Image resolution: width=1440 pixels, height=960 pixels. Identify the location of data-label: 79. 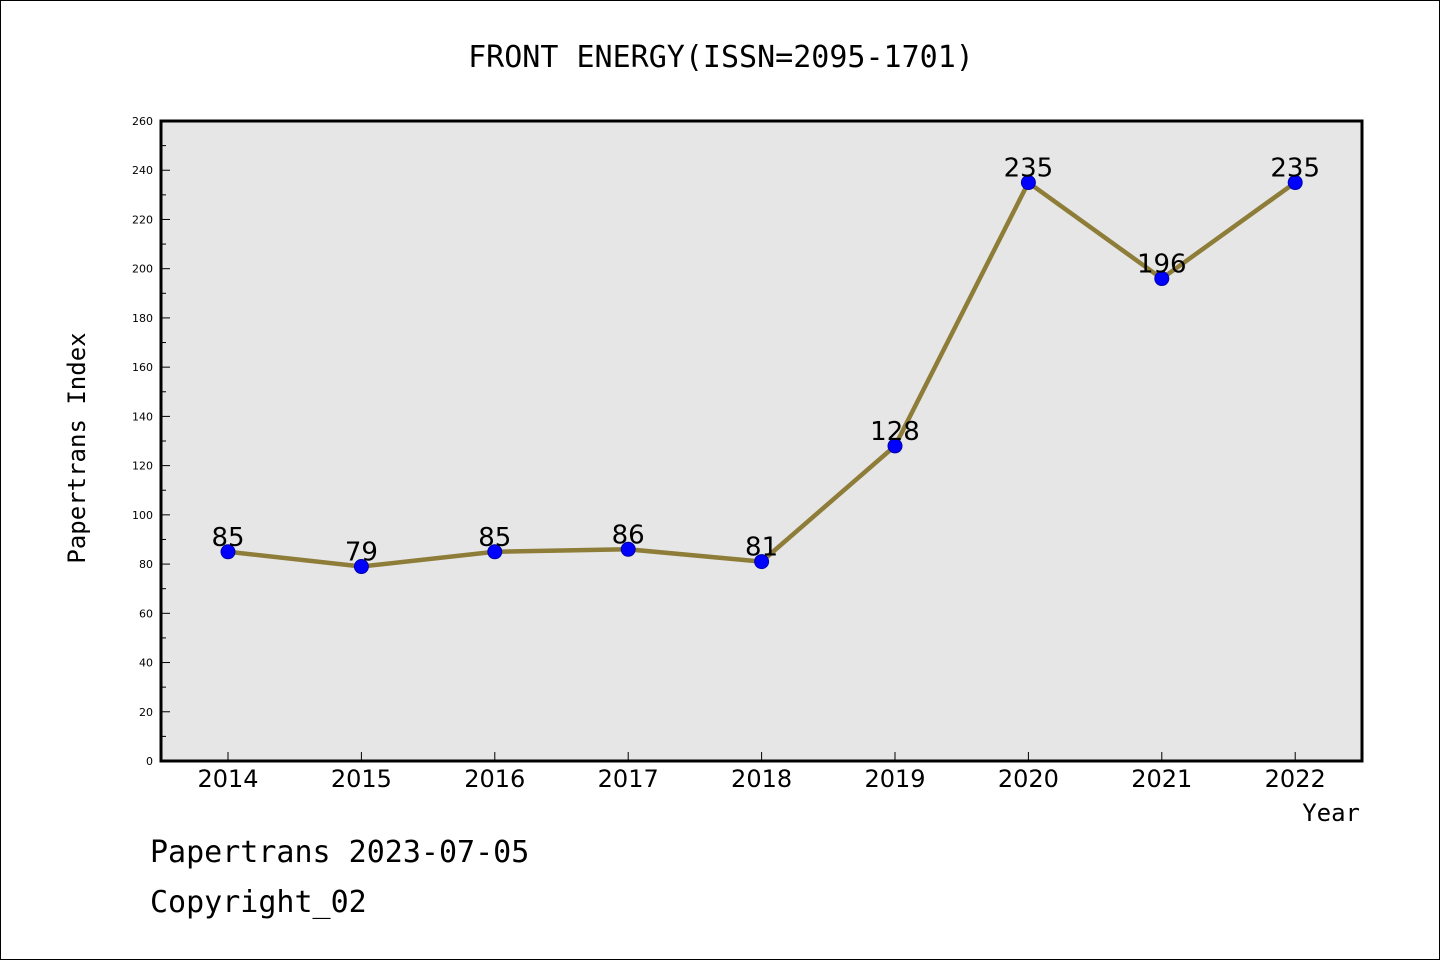
(361, 553).